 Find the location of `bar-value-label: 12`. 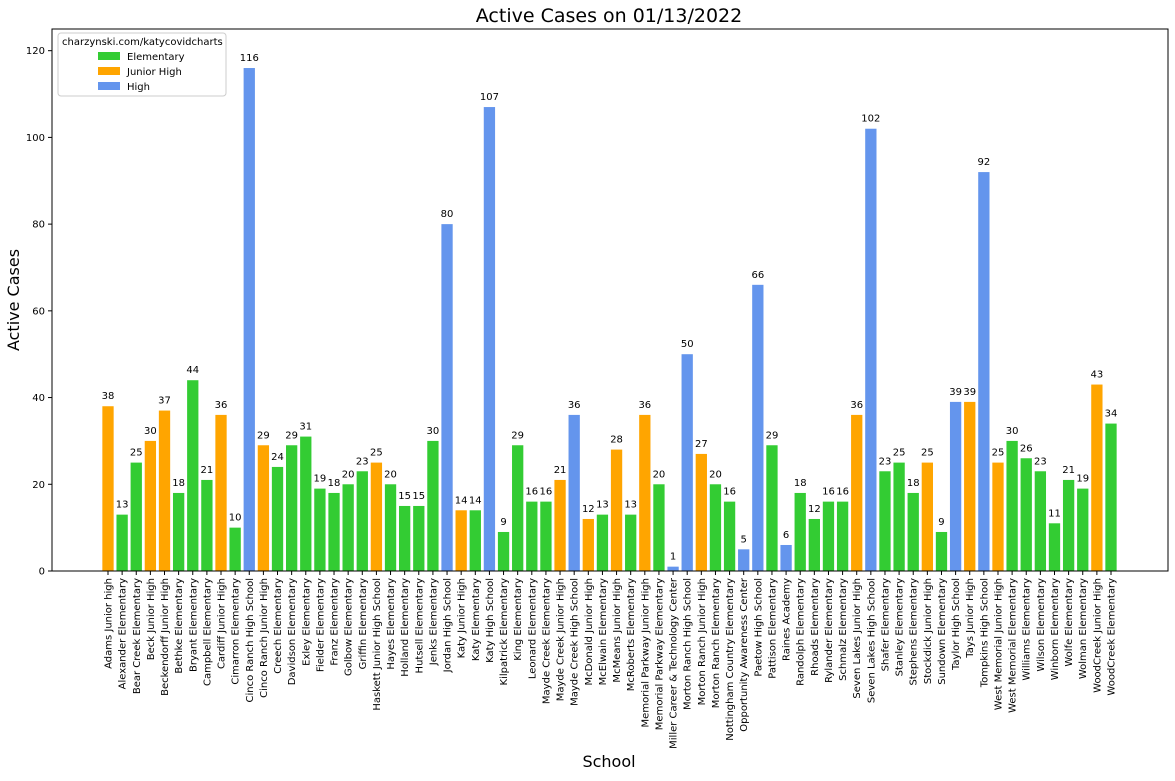

bar-value-label: 12 is located at coordinates (814, 509).